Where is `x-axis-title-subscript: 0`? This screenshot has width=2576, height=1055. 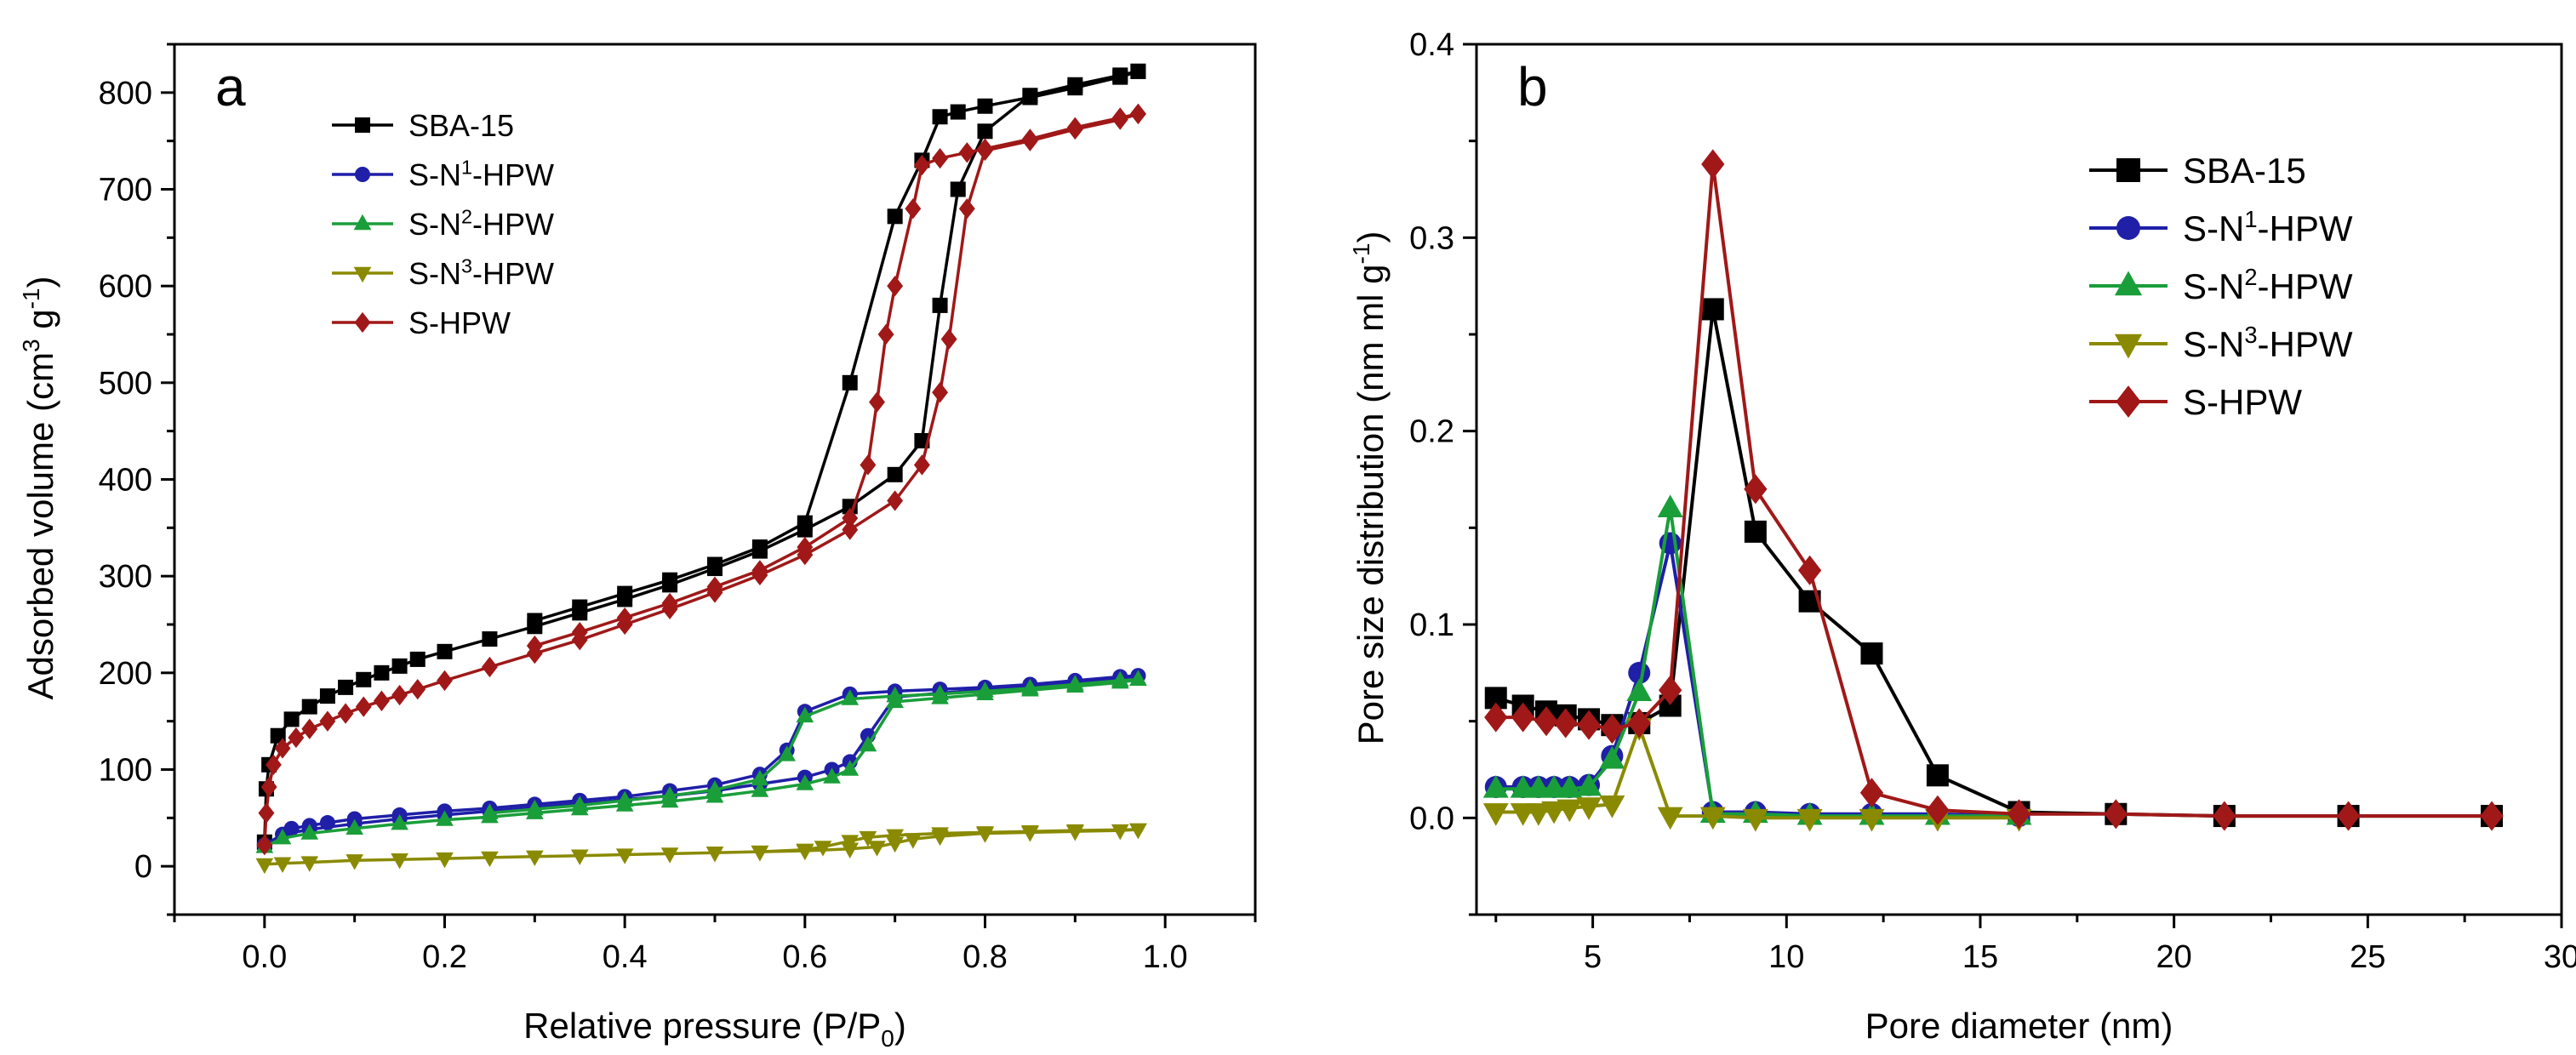 x-axis-title-subscript: 0 is located at coordinates (887, 1038).